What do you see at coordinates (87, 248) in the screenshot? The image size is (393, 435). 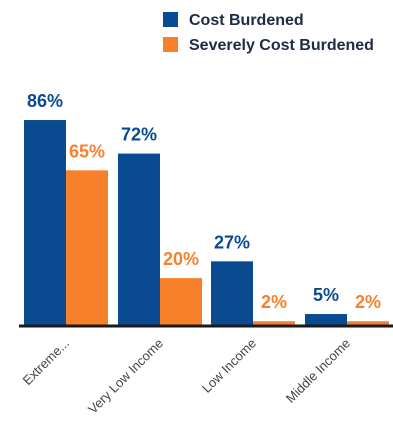 I see `bar-series2-cat1` at bounding box center [87, 248].